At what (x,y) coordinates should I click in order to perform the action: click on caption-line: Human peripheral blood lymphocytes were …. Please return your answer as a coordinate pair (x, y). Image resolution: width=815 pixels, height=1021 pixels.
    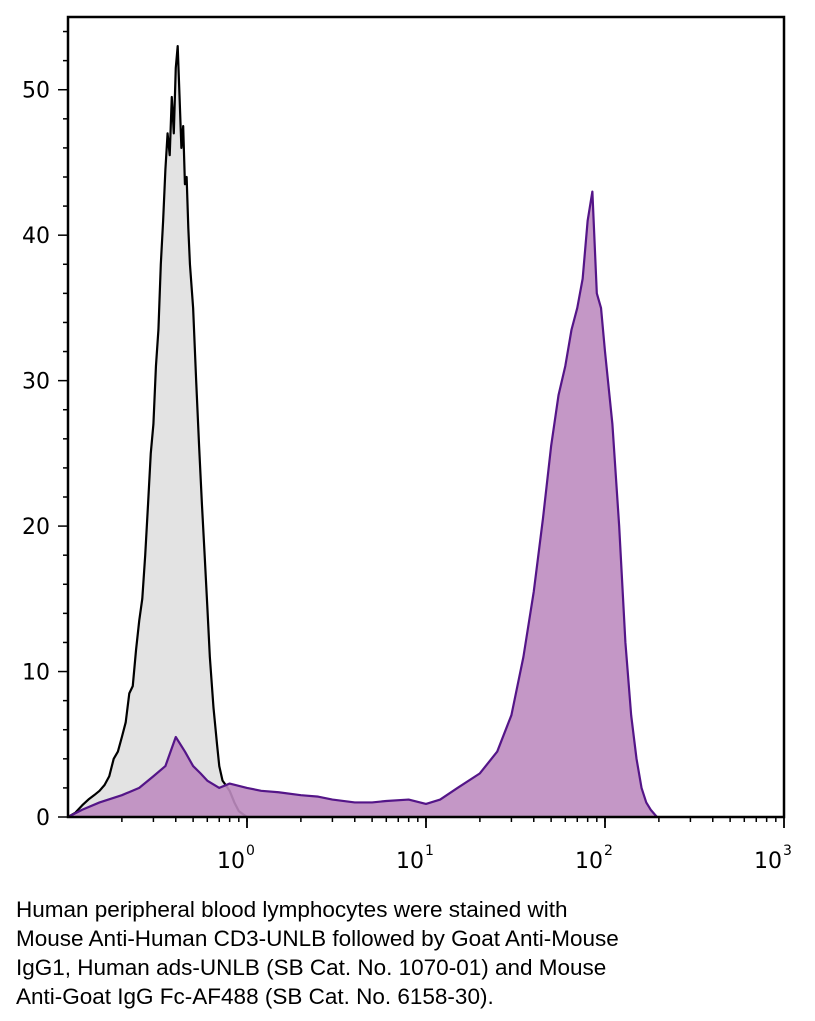
    Looking at the image, I should click on (292, 909).